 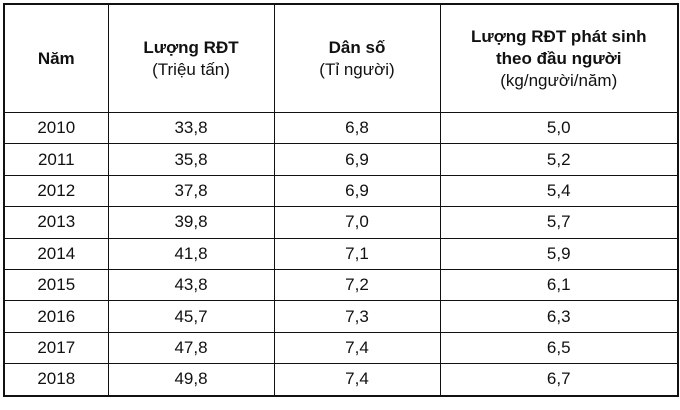 I want to click on header-per-capita-label: Lượng RĐT phát sinh theo đầu người, so click(x=559, y=47).